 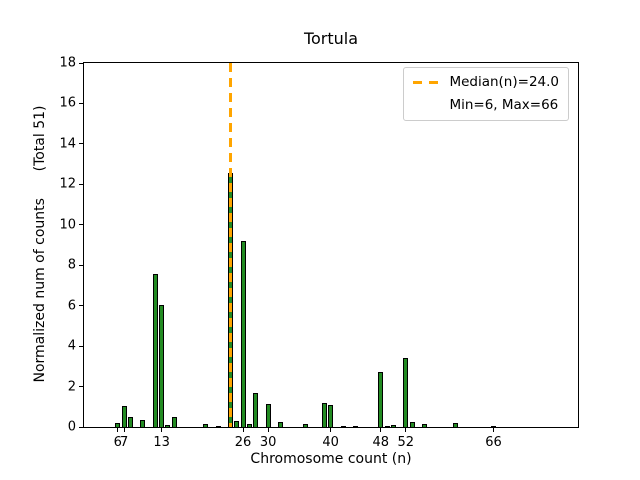 What do you see at coordinates (243, 442) in the screenshot?
I see `x-tick-label-26: 26` at bounding box center [243, 442].